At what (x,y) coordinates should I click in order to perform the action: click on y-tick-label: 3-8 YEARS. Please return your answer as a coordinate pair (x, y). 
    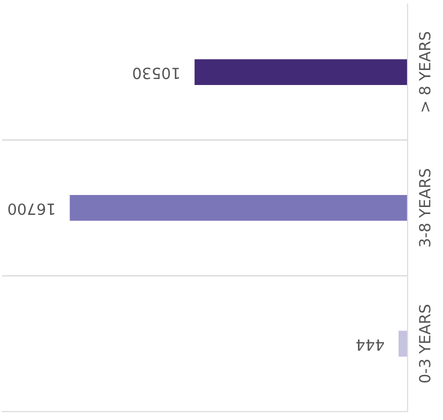
    Looking at the image, I should click on (424, 207).